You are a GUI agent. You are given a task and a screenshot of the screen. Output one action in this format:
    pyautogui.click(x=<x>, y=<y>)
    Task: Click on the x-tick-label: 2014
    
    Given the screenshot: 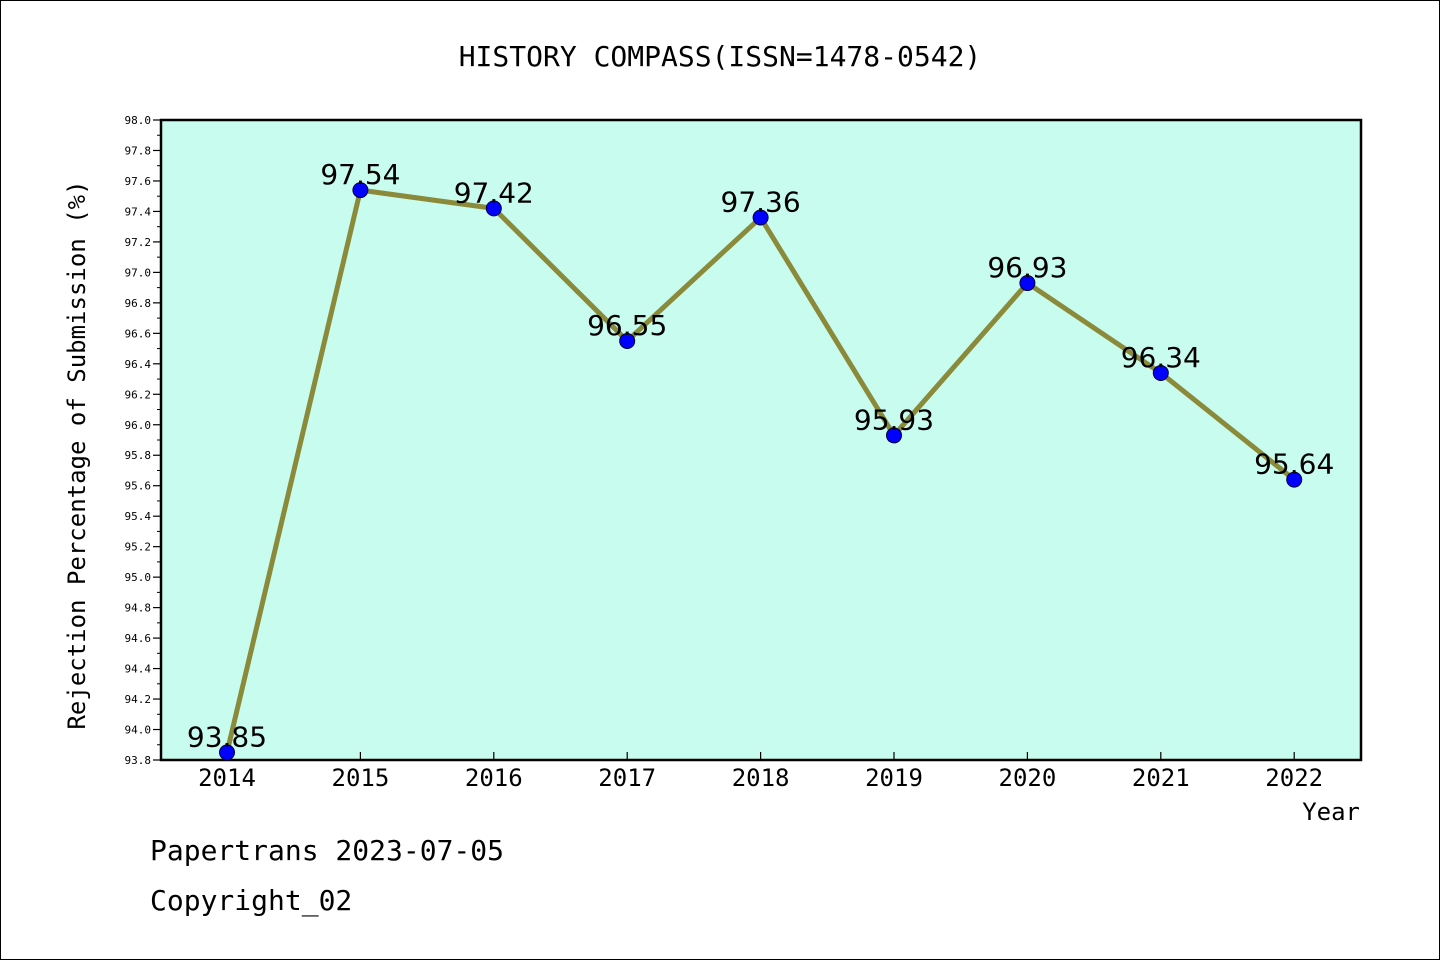 What is the action you would take?
    pyautogui.click(x=227, y=778)
    